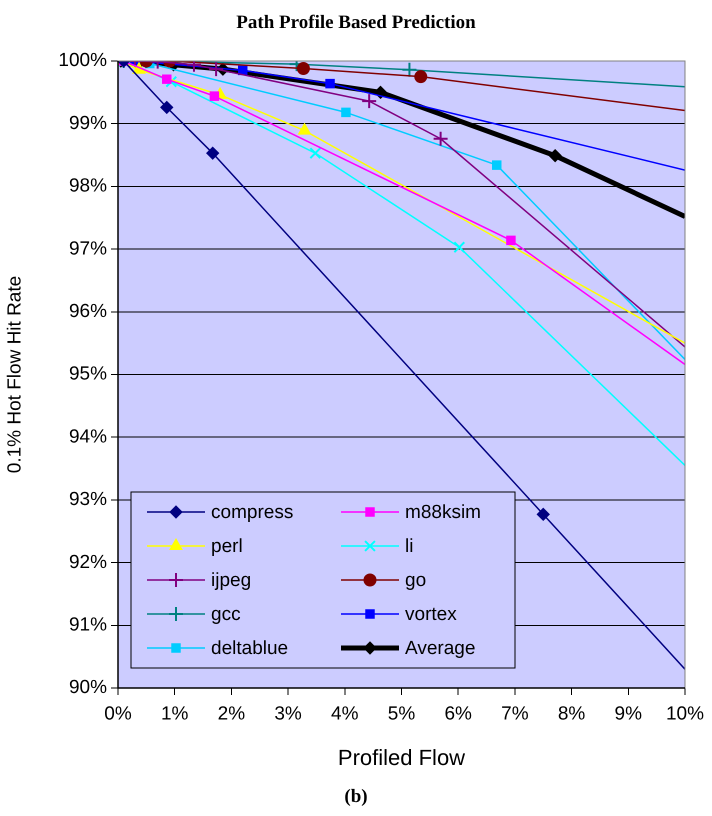 Image resolution: width=712 pixels, height=816 pixels. Describe the element at coordinates (515, 714) in the screenshot. I see `x-tick-label: 7%` at that location.